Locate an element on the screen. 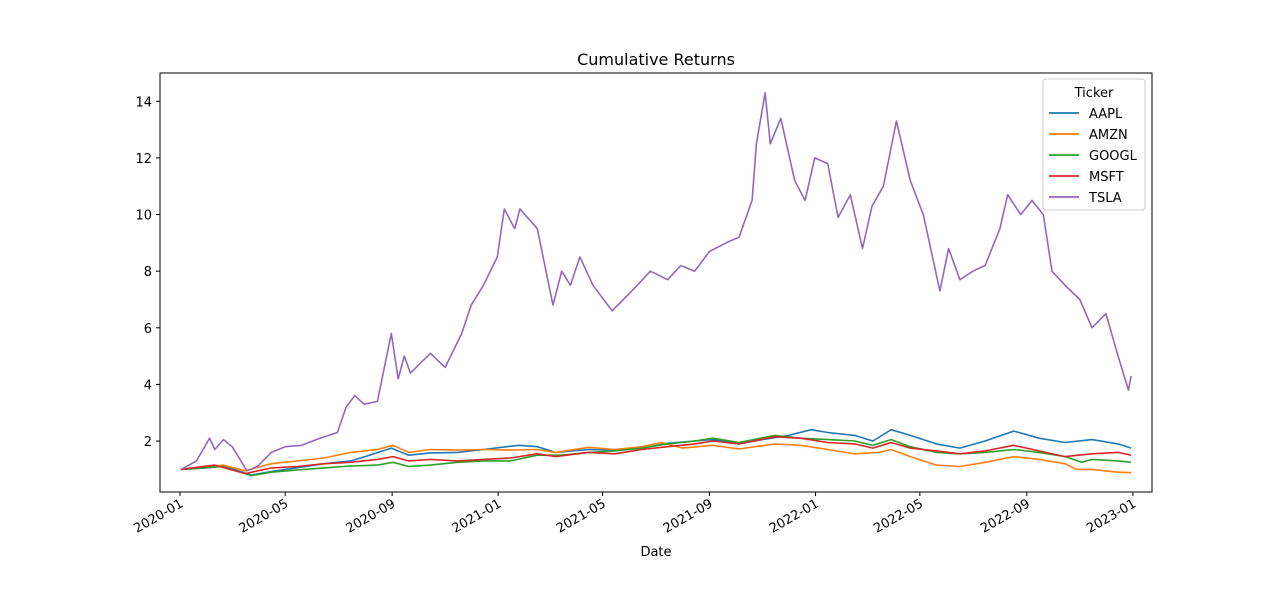 Image resolution: width=1280 pixels, height=612 pixels. series-line-amzn is located at coordinates (656, 457).